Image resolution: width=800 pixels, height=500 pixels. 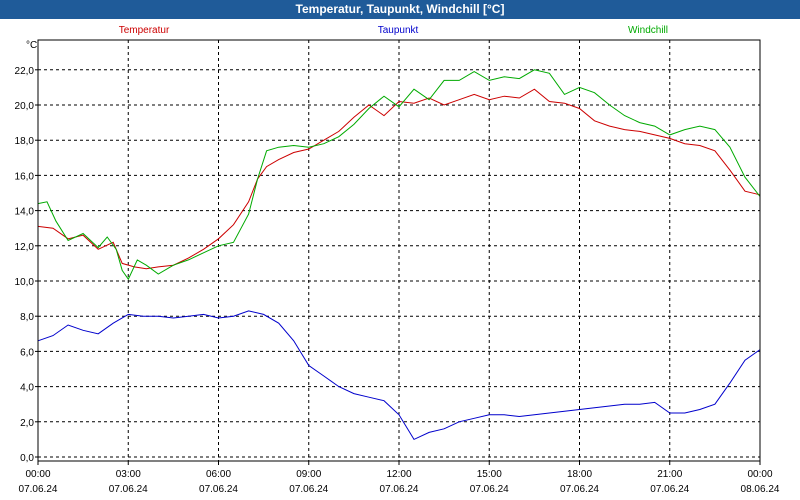 What do you see at coordinates (400, 9) in the screenshot?
I see `chart-title: Temperatur, Taupunkt, Windchill [°C]` at bounding box center [400, 9].